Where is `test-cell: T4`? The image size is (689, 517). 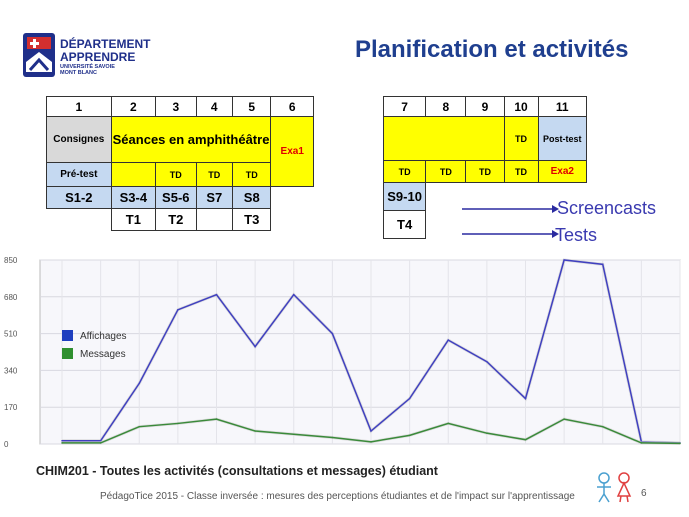 test-cell: T4 is located at coordinates (404, 224).